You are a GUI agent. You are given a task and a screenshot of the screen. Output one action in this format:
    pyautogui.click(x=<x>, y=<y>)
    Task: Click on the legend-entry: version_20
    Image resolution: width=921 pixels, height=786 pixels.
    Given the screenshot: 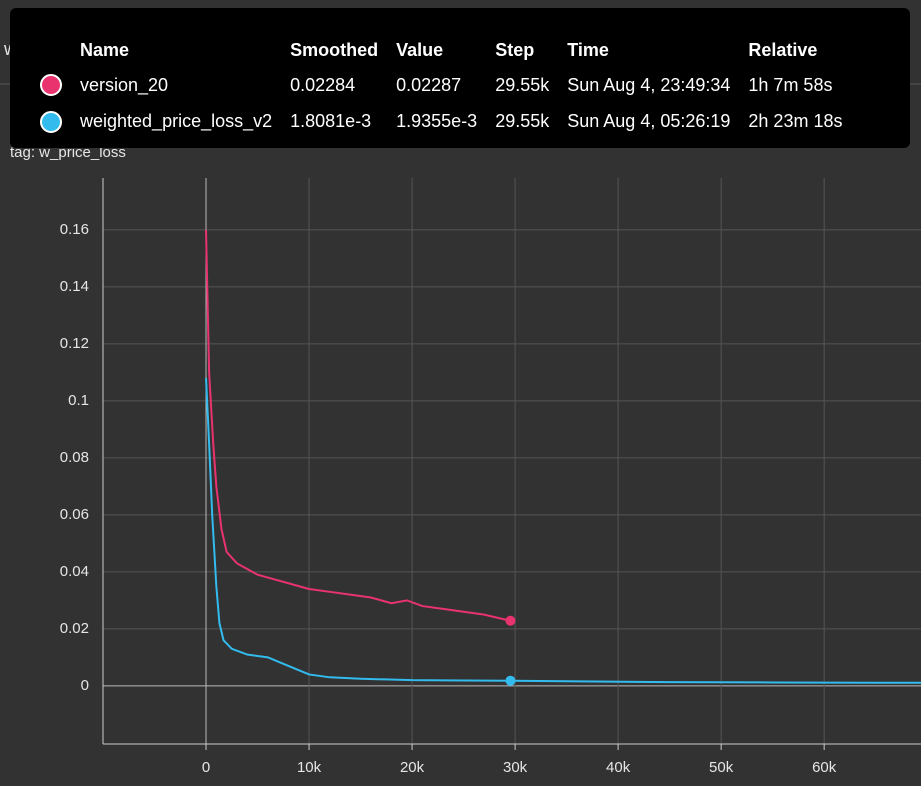 What is the action you would take?
    pyautogui.click(x=124, y=84)
    